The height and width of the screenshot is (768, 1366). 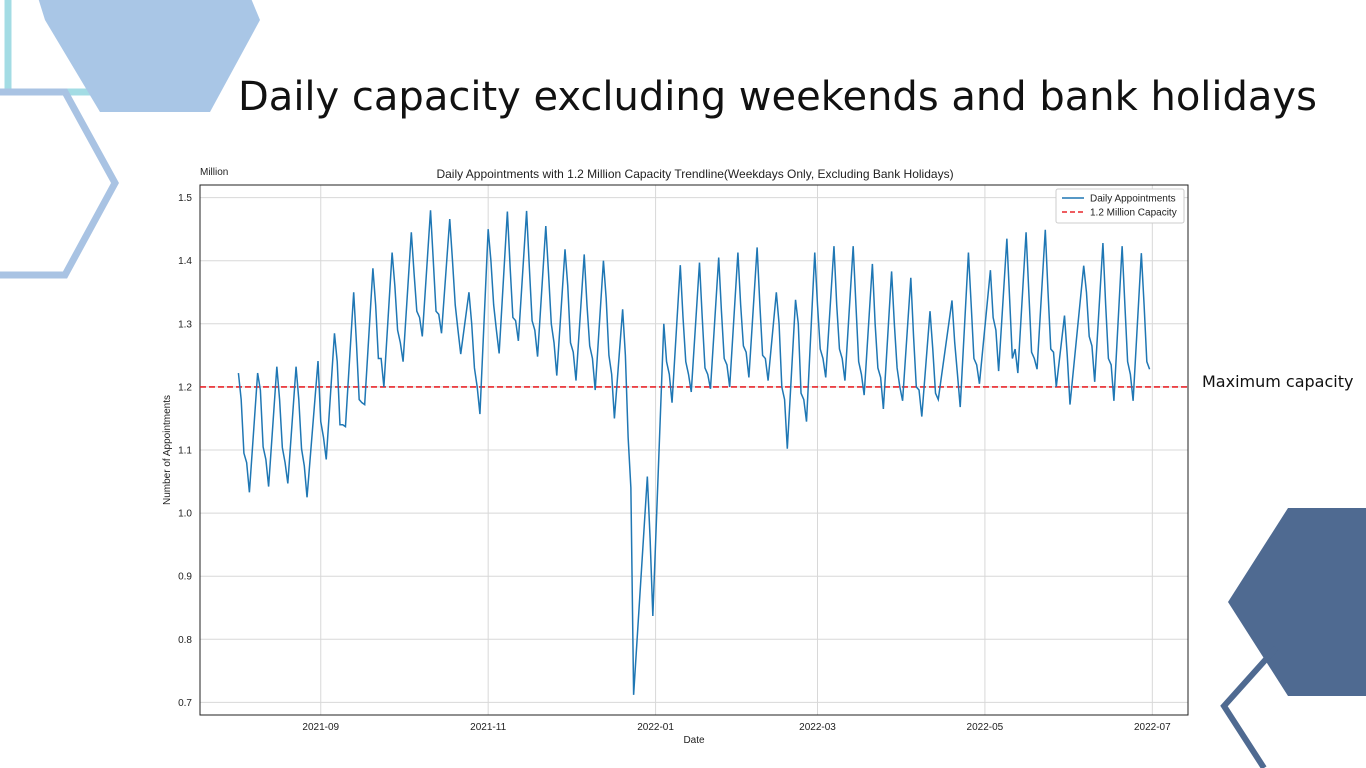 I want to click on y-axis-ticks: 0.7 0.8 0.9 1.0 1.1 1.2 1.3 1.4 1.5, so click(x=185, y=451).